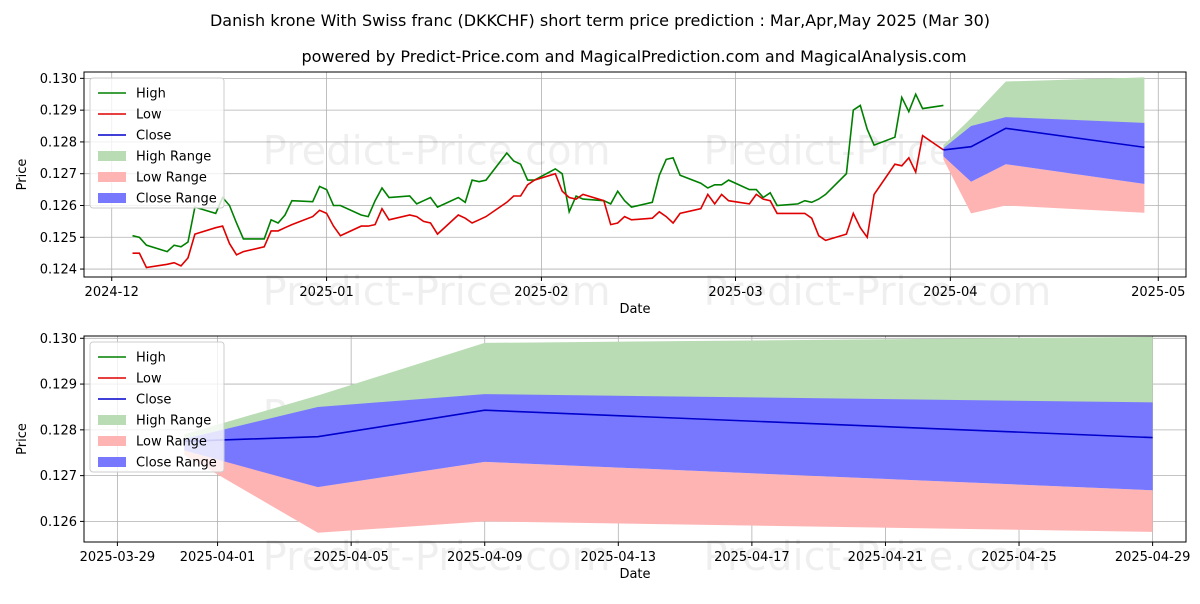 The height and width of the screenshot is (604, 1200). What do you see at coordinates (1019, 557) in the screenshot?
I see `bottom-xtick-label: 2025-04-25` at bounding box center [1019, 557].